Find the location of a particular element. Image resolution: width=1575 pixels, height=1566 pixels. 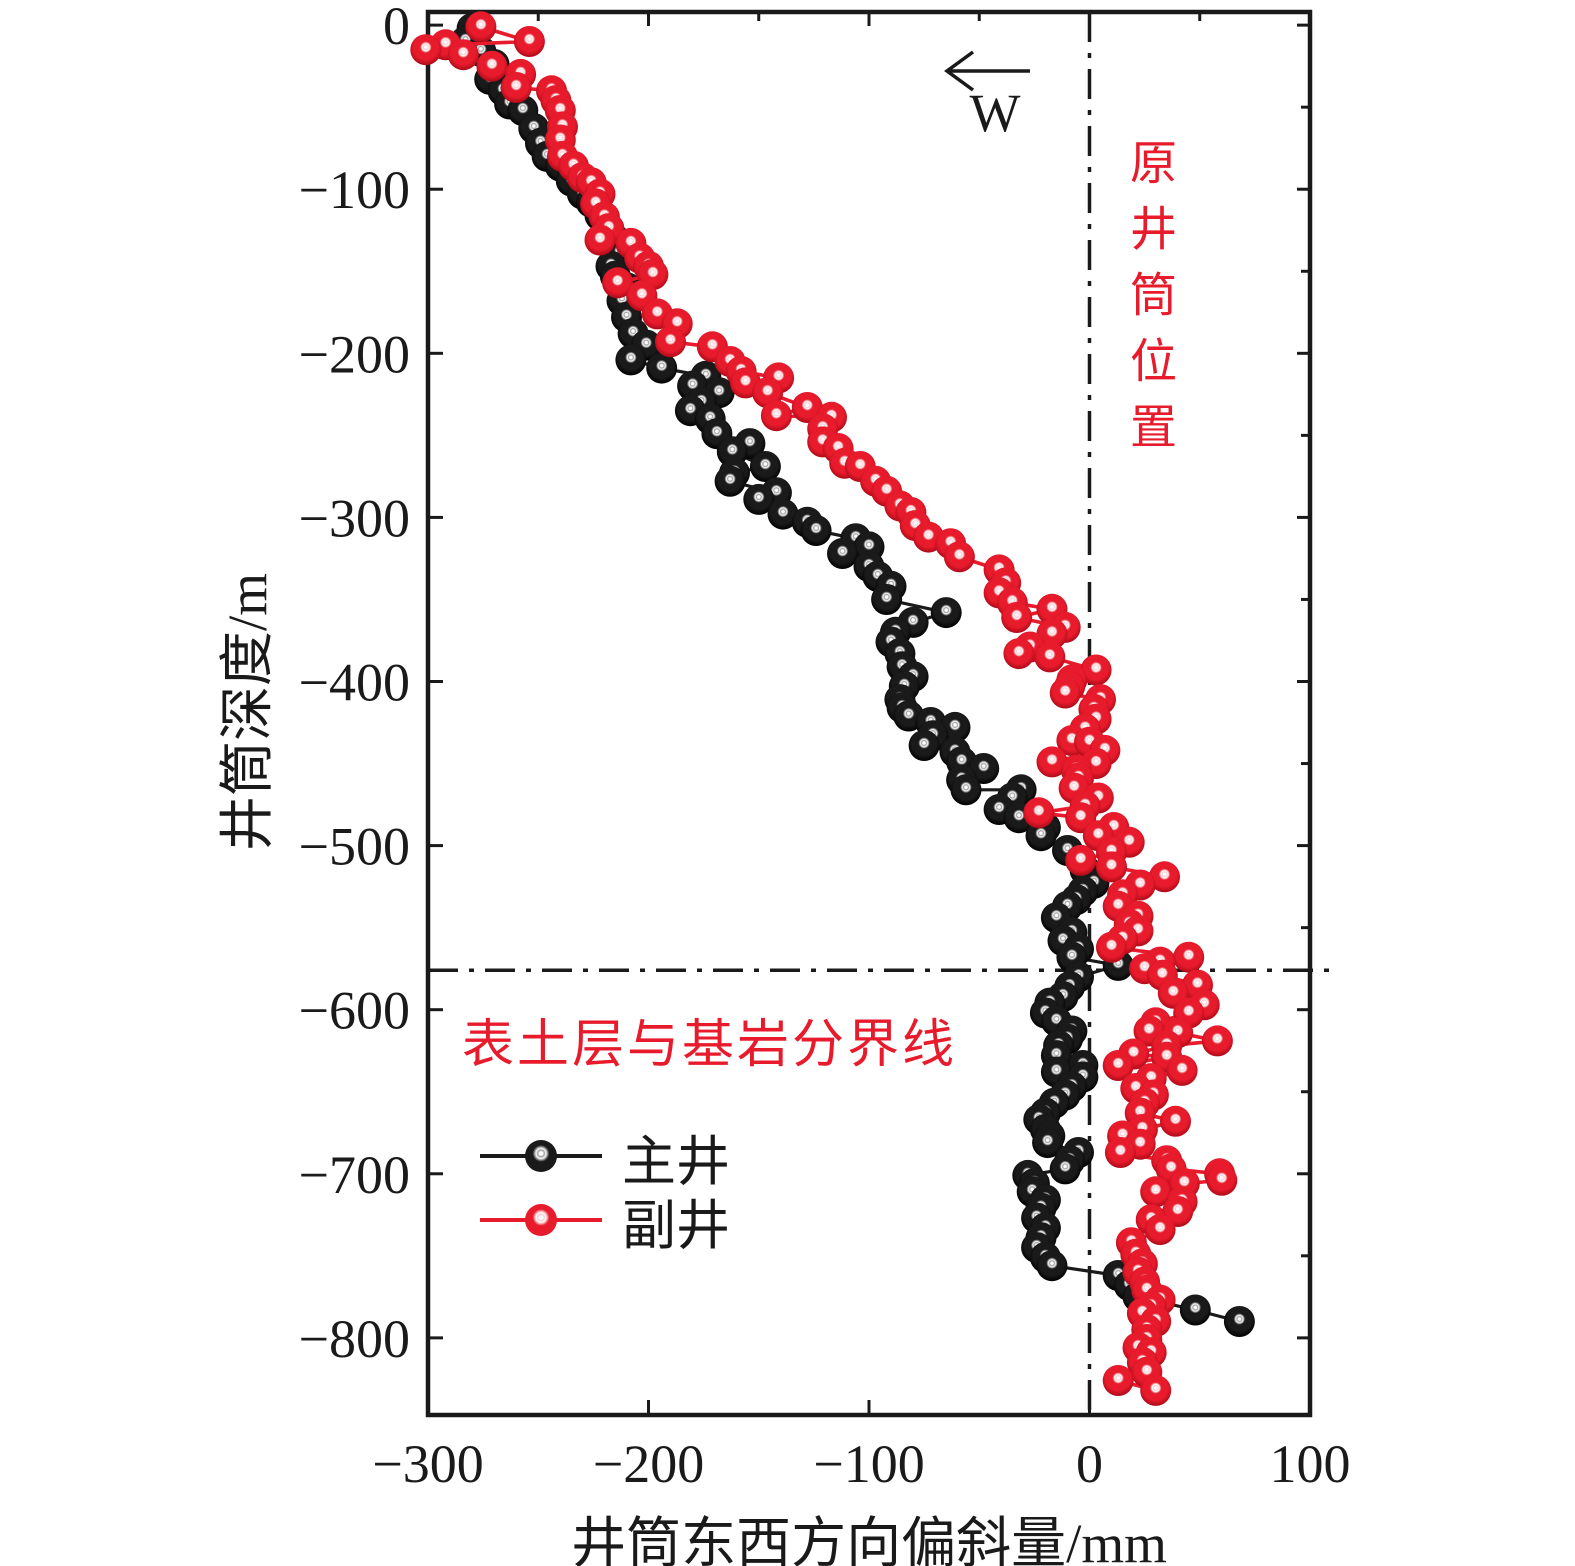

y-tick-label: −600 is located at coordinates (354, 1011).